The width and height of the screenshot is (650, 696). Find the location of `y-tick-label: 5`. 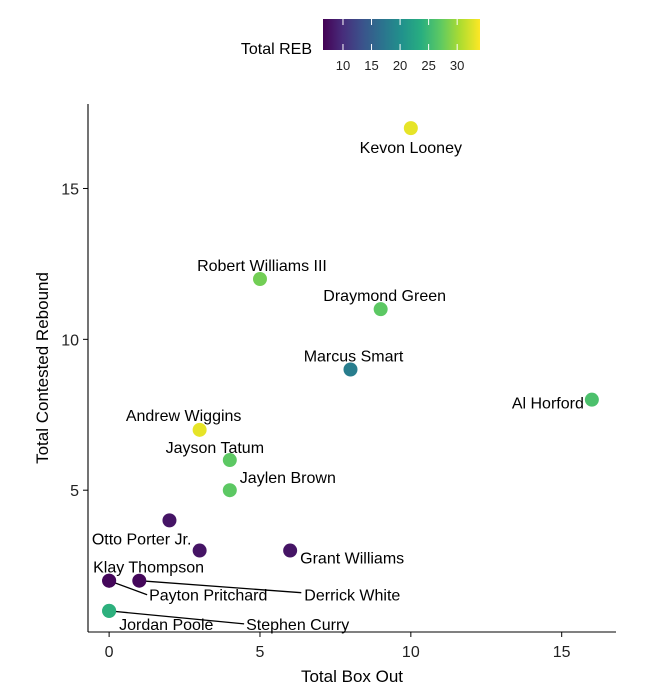

y-tick-label: 5 is located at coordinates (74, 491).